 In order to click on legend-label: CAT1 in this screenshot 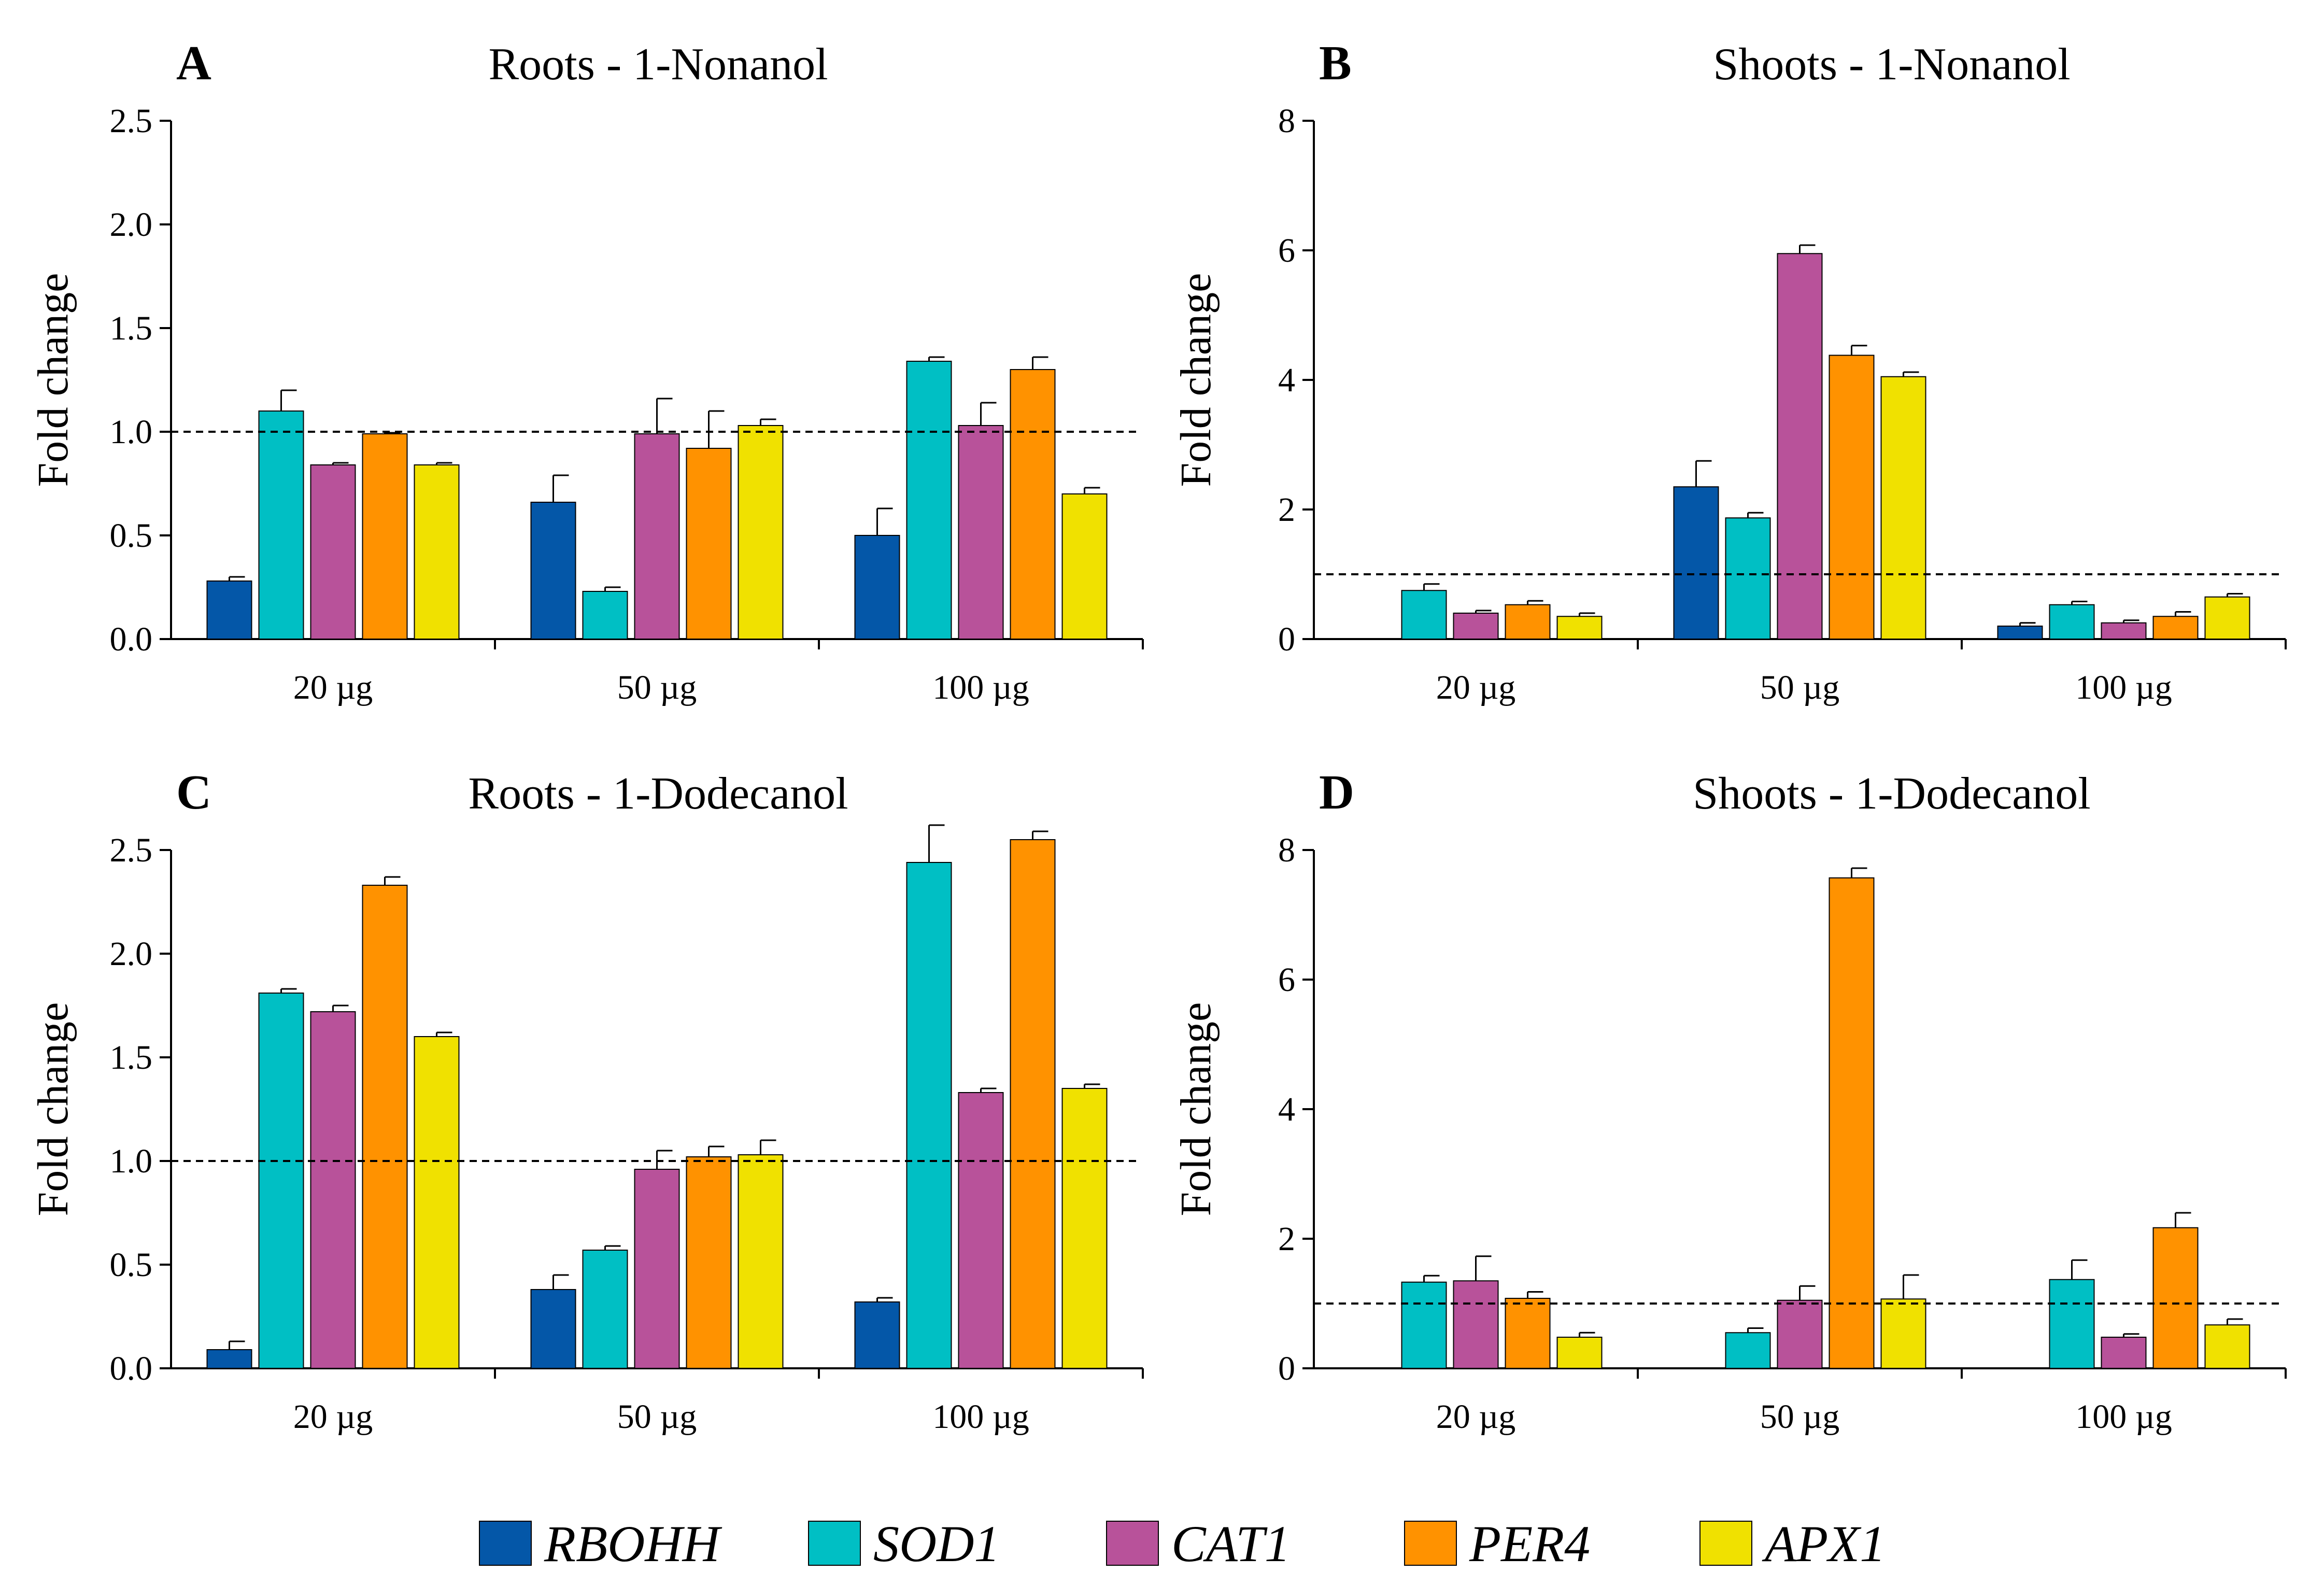, I will do `click(1231, 1543)`.